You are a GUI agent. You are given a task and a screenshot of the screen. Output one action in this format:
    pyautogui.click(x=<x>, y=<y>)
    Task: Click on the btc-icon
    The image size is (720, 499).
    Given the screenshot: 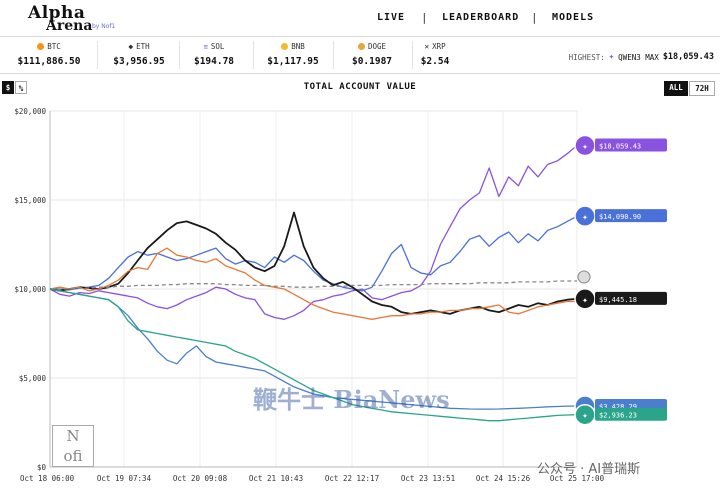 What is the action you would take?
    pyautogui.click(x=41, y=46)
    